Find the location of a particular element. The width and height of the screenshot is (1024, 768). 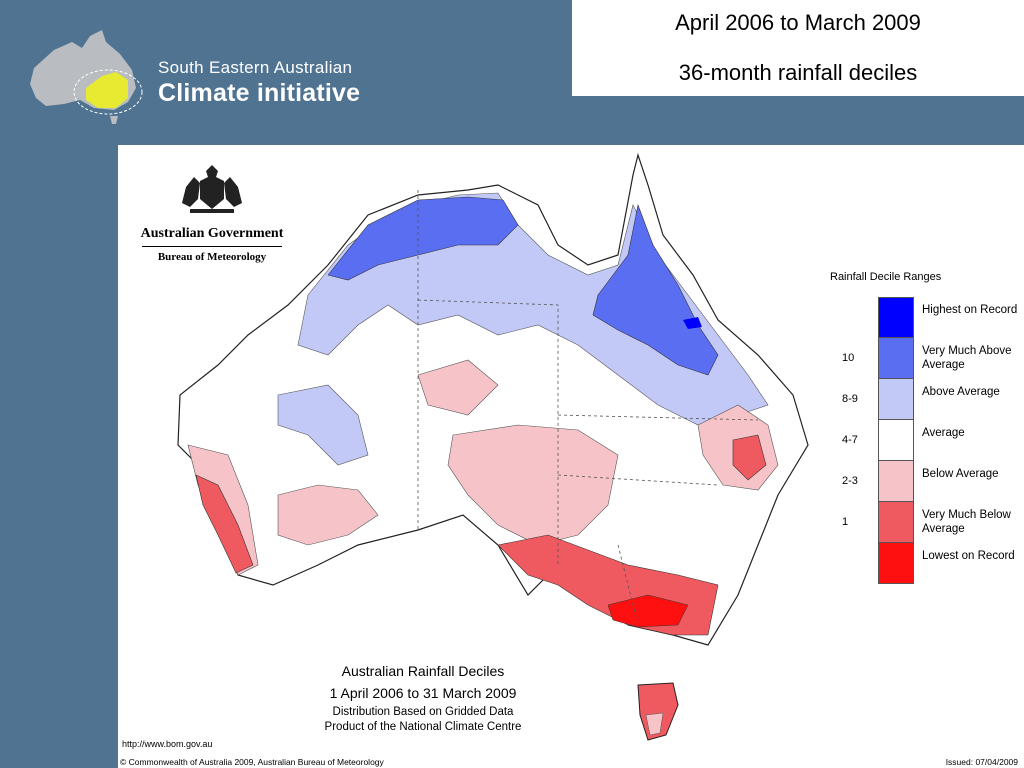

legend-code: 2-3 is located at coordinates (850, 481).